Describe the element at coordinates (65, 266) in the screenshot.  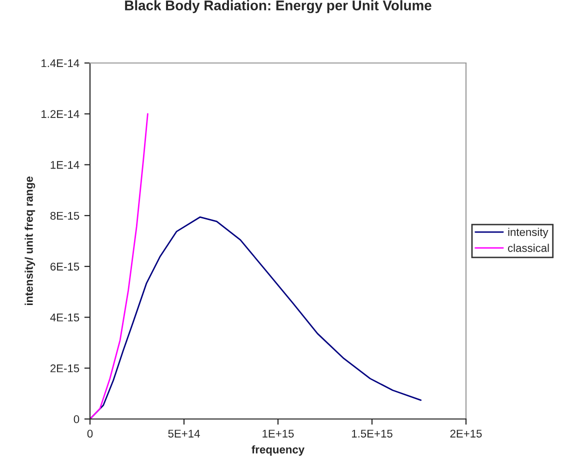
I see `y-tick-label: 6E-15` at that location.